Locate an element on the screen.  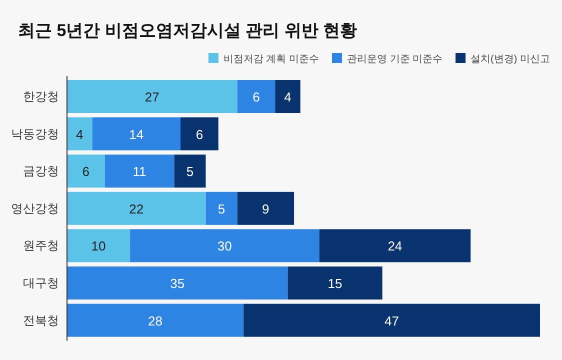
data-label: 35 is located at coordinates (177, 283).